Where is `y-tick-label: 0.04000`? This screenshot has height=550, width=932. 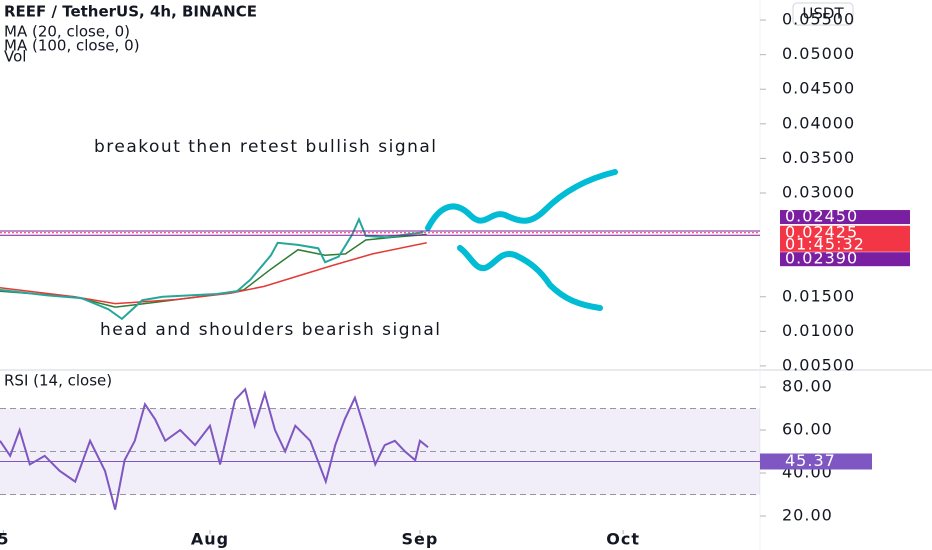 y-tick-label: 0.04000 is located at coordinates (818, 122).